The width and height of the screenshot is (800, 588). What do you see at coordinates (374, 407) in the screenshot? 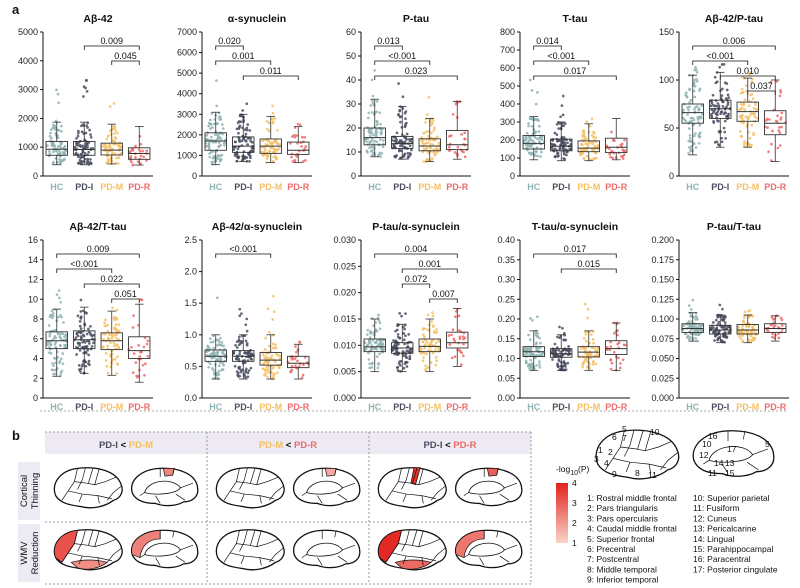
I see `category-label-HC: HC` at bounding box center [374, 407].